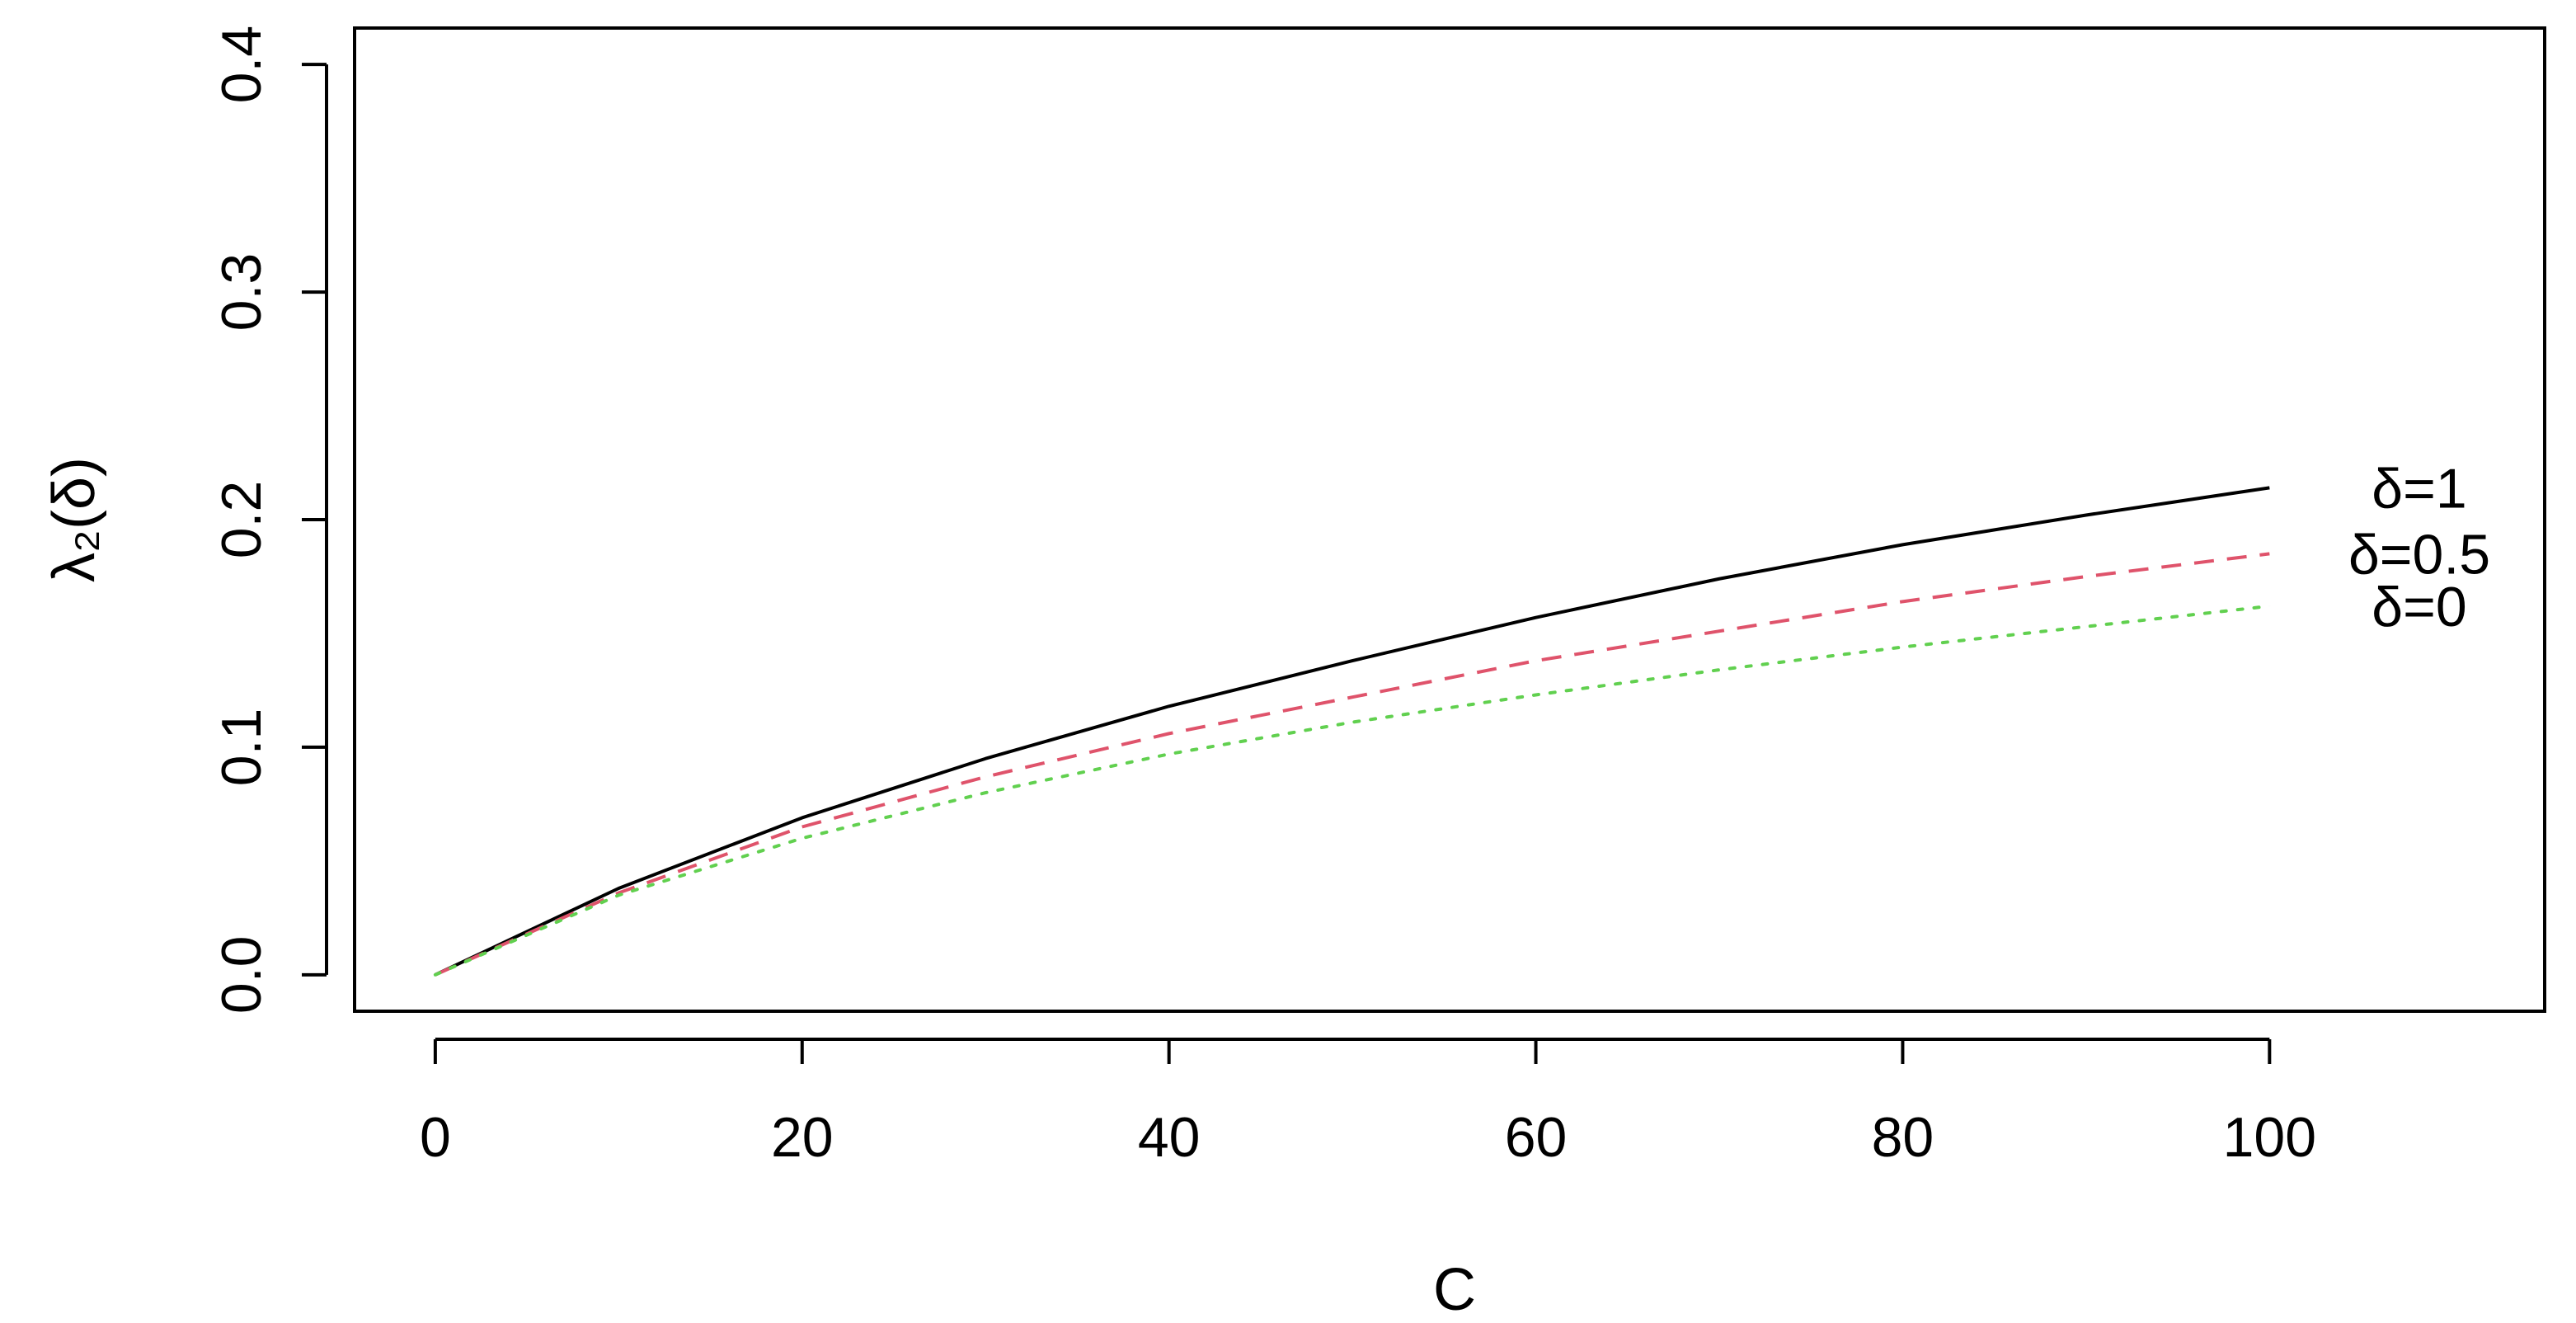 The image size is (2576, 1323). Describe the element at coordinates (2269, 1137) in the screenshot. I see `x-tick-label: 100` at that location.